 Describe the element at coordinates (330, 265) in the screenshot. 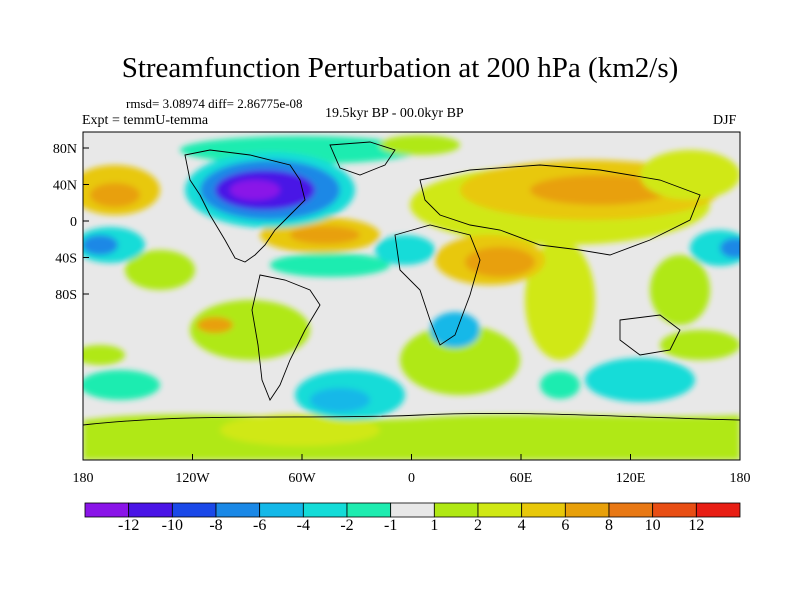

I see `tropical-atlantic-low` at that location.